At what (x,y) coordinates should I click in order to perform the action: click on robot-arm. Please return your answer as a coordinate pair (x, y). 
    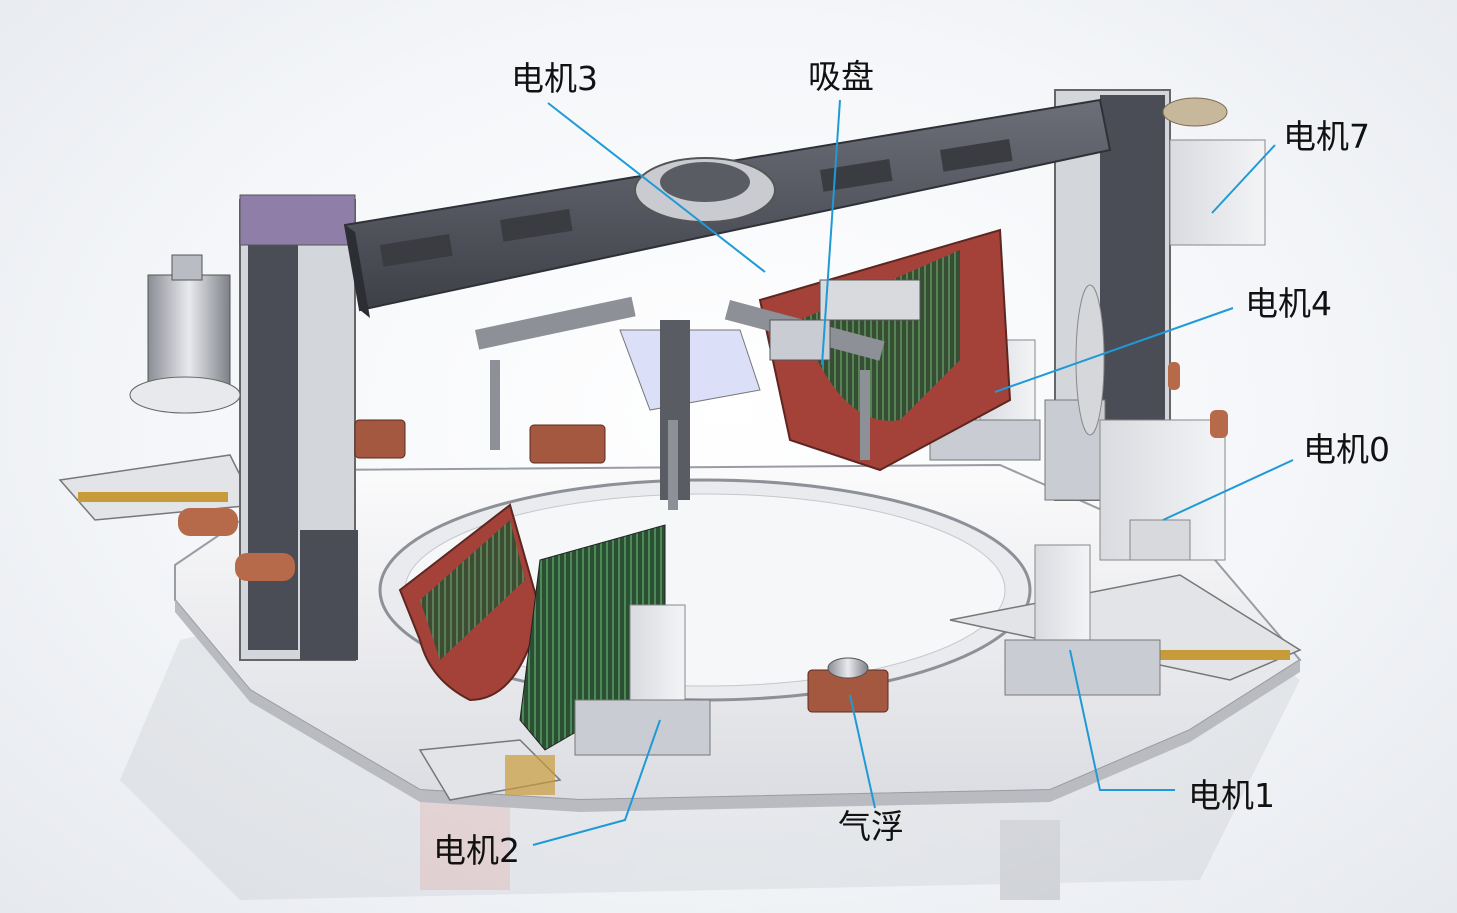
    Looking at the image, I should click on (697, 394).